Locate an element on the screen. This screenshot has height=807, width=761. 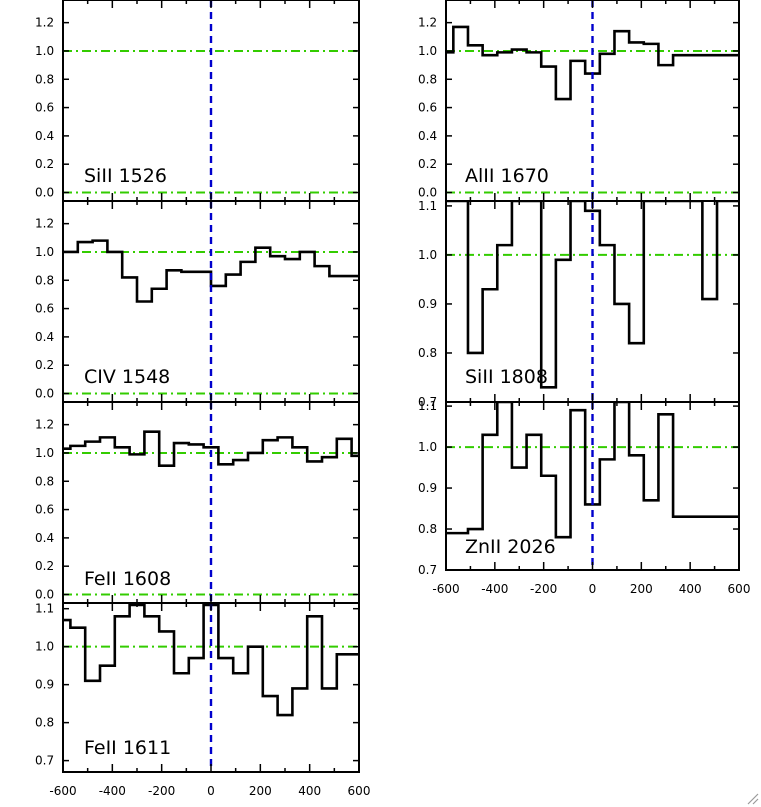
panel-siii-1808: 0.7 0.8 0.9 1.0 1.1 SiII 1808 is located at coordinates (579, 304).